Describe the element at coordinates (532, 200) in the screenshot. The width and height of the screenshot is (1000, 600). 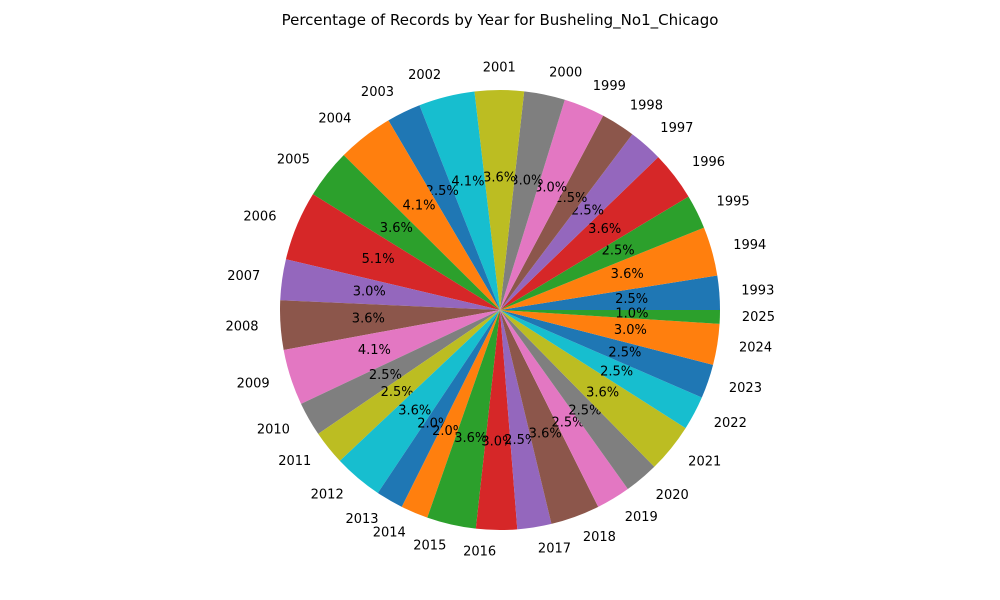
I see `pie-slice-2000` at that location.